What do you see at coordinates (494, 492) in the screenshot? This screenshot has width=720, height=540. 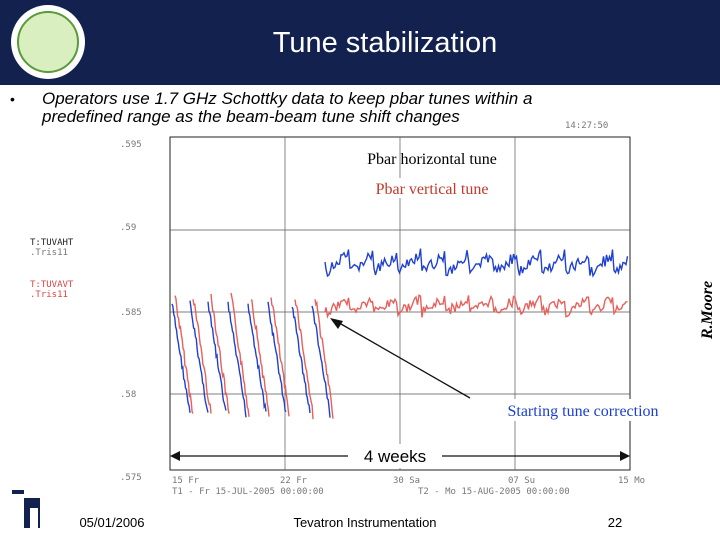 I see `t2: T2 - Mo 15-AUG-2005 00:00:00` at bounding box center [494, 492].